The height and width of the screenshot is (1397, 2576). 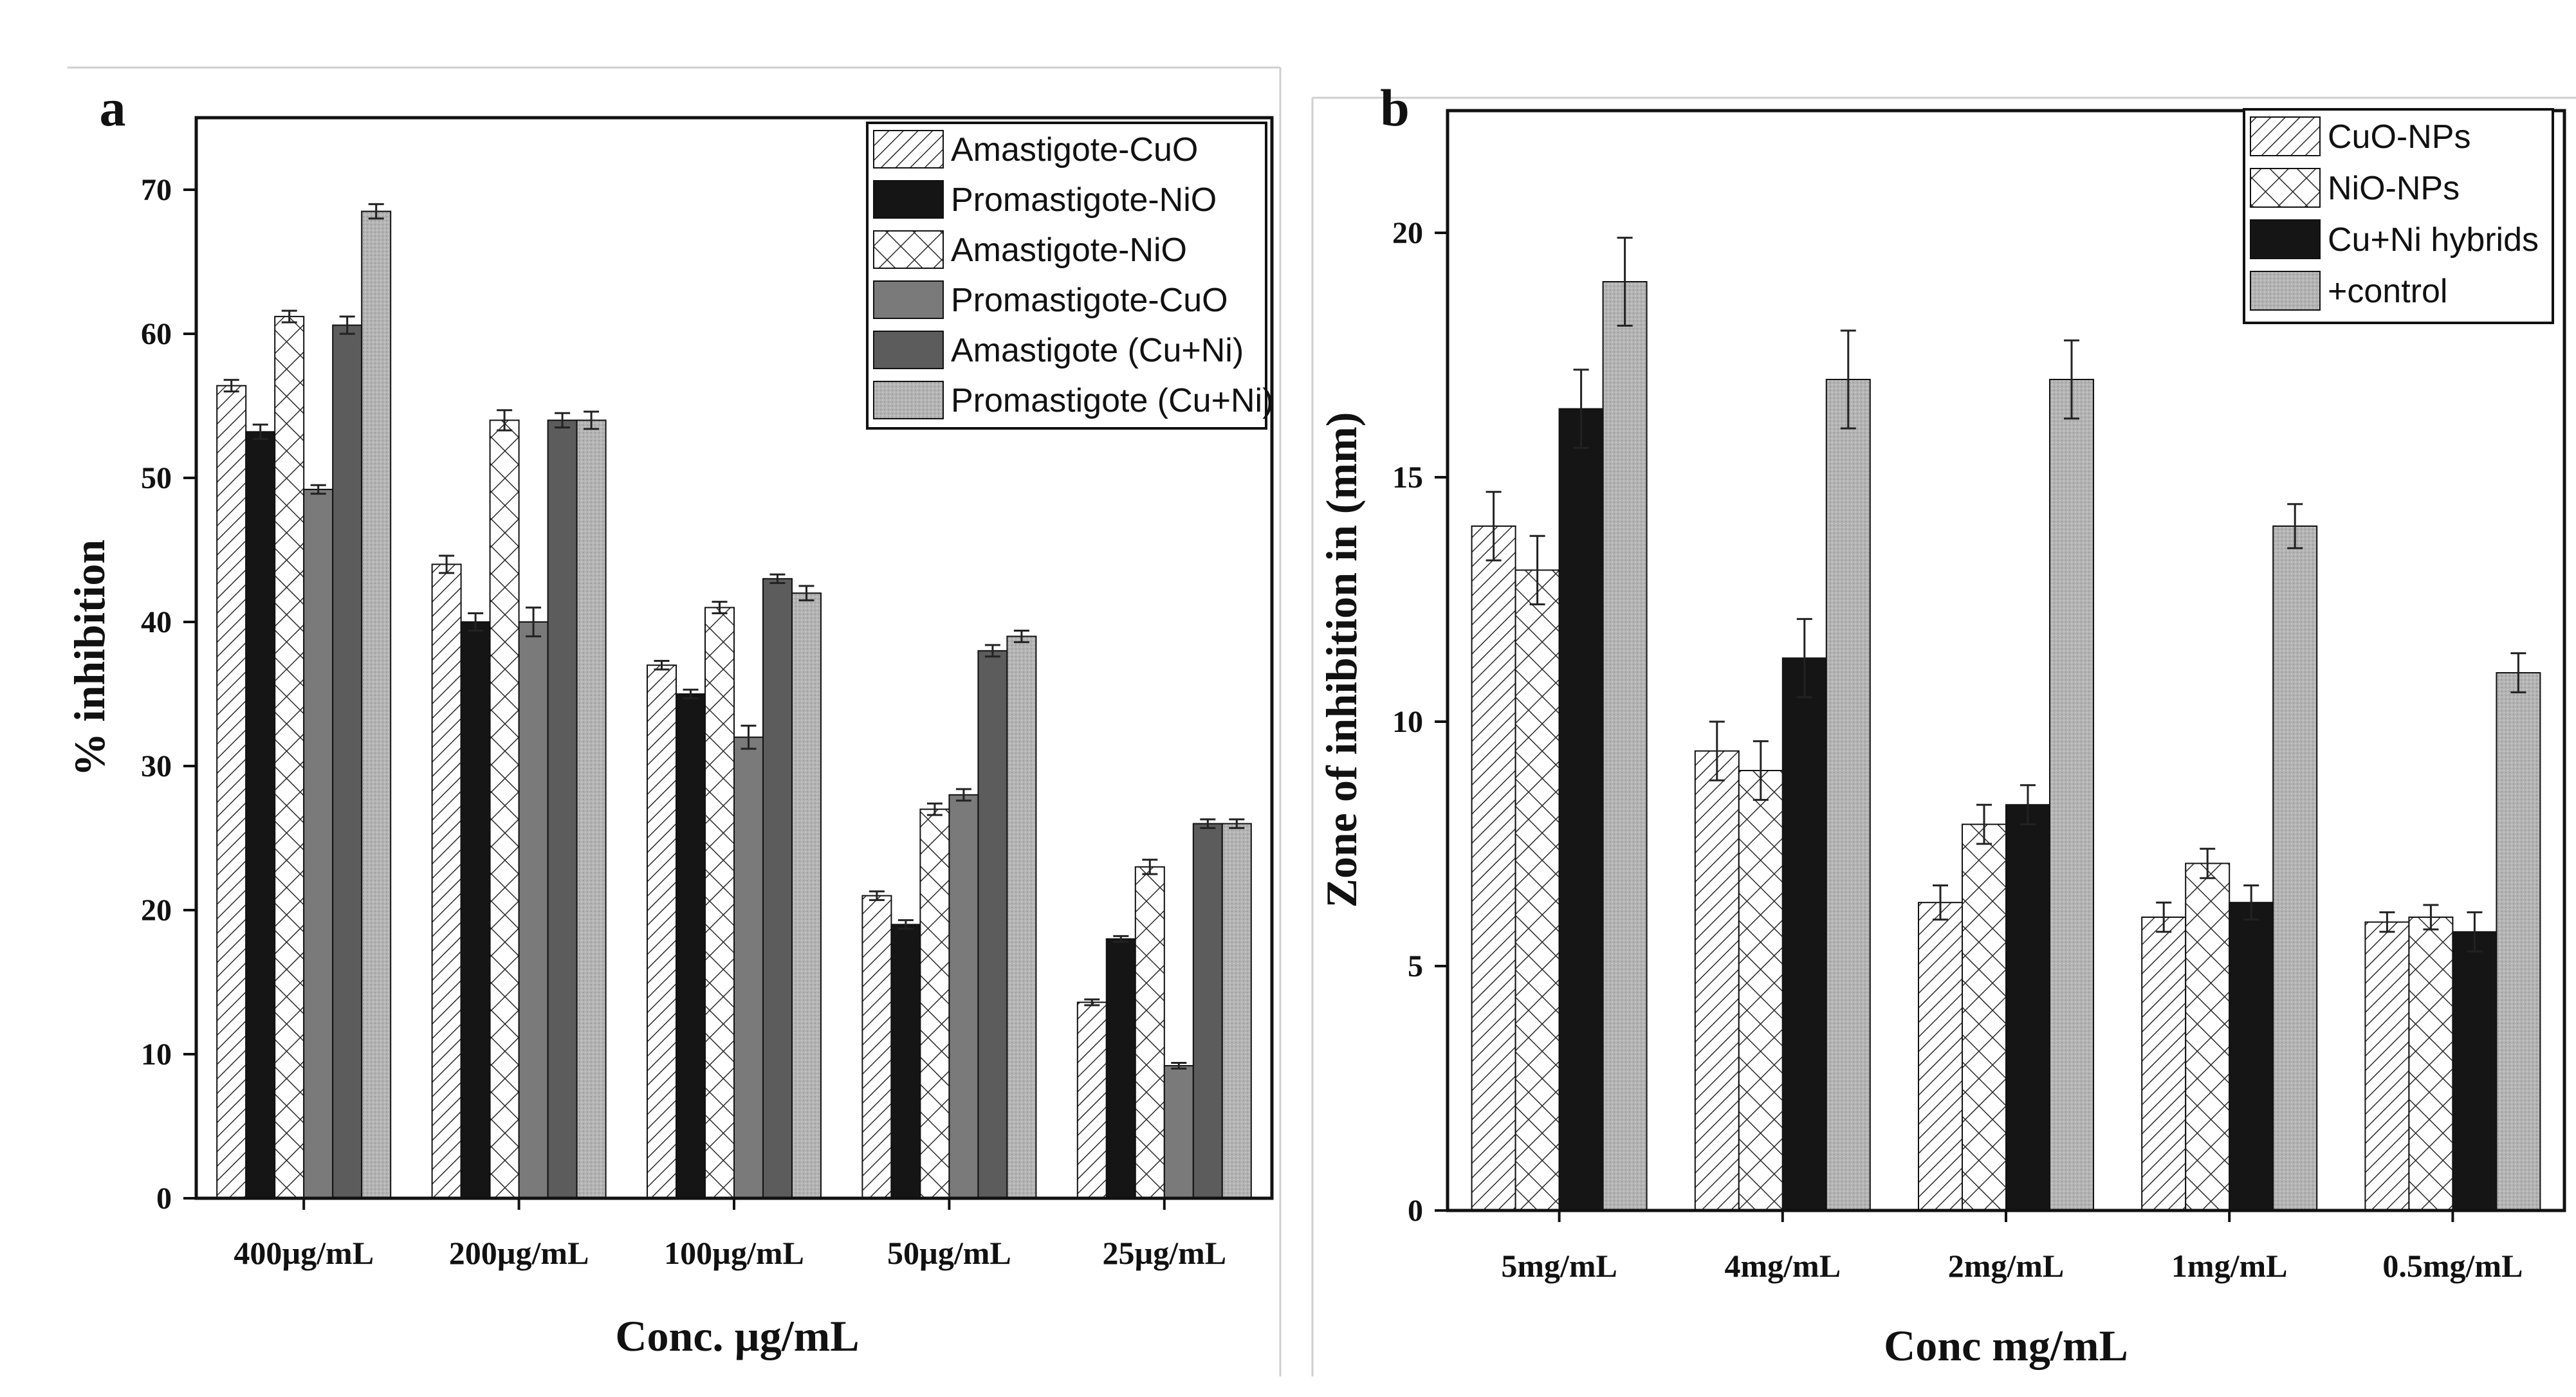 I want to click on legend-box, so click(x=1066, y=276).